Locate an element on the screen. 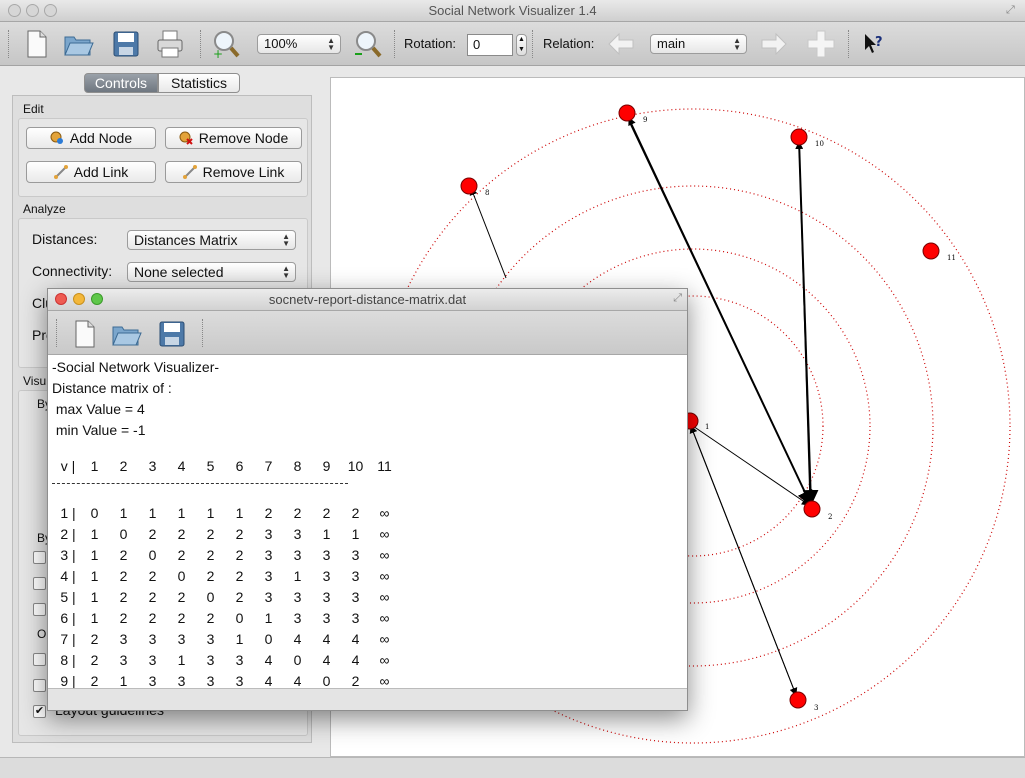 The width and height of the screenshot is (1025, 778). remove-node-label: Remove Node is located at coordinates (243, 138).